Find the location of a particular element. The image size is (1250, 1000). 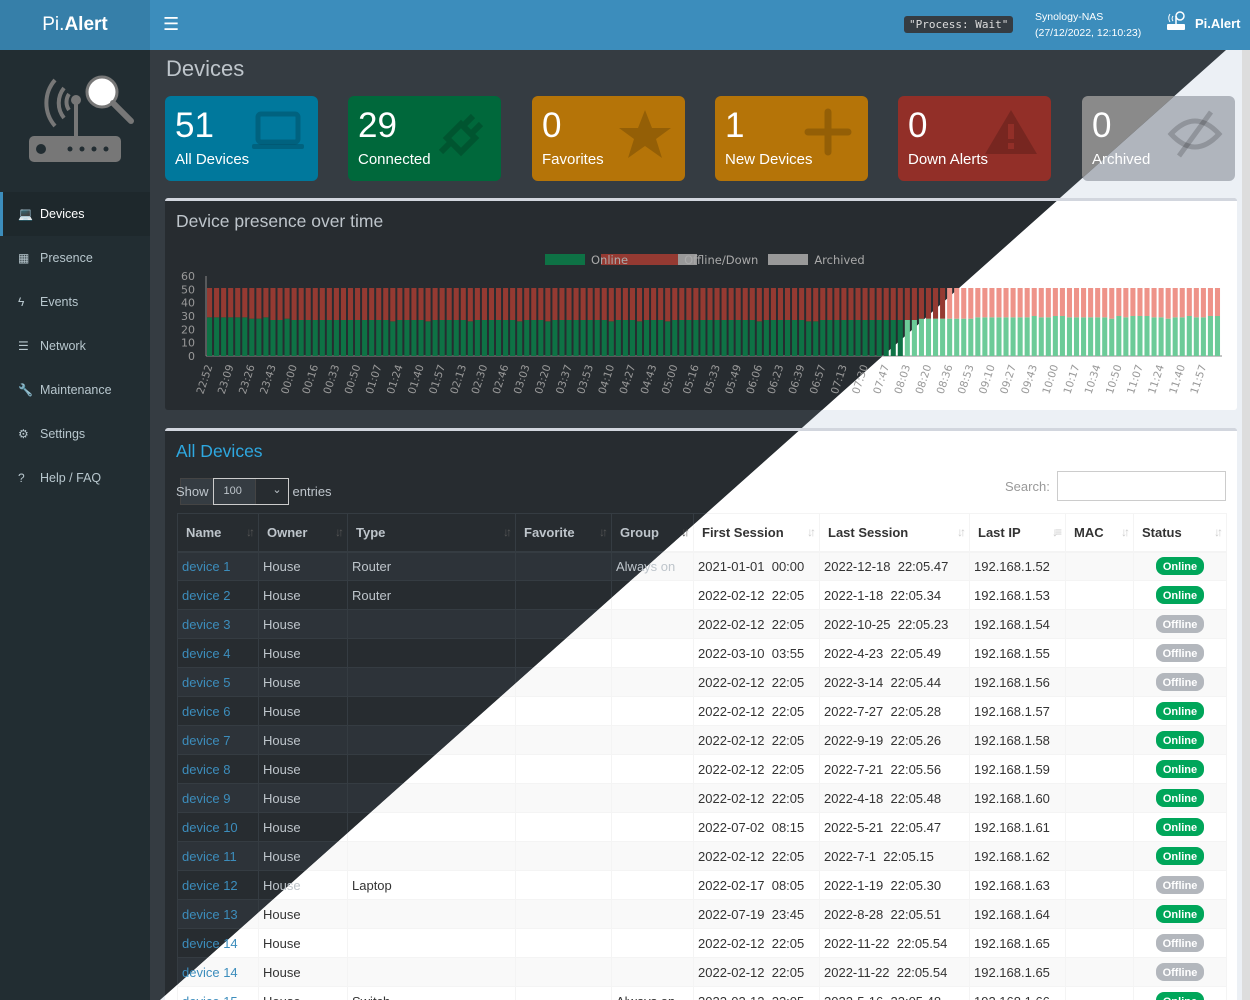

column-header-owner: Owner ↓↑ is located at coordinates (303, 533).